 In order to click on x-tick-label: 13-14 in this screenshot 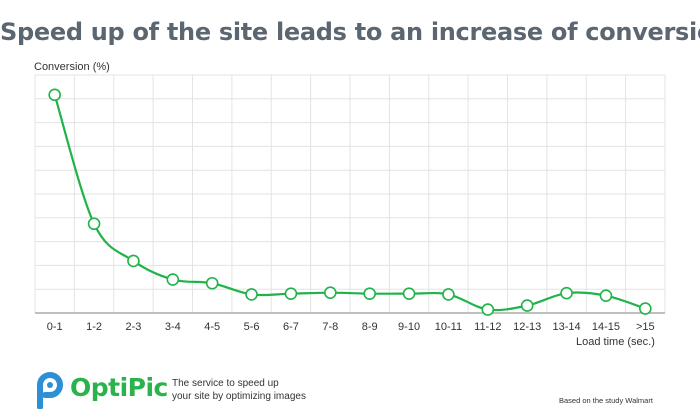, I will do `click(566, 327)`.